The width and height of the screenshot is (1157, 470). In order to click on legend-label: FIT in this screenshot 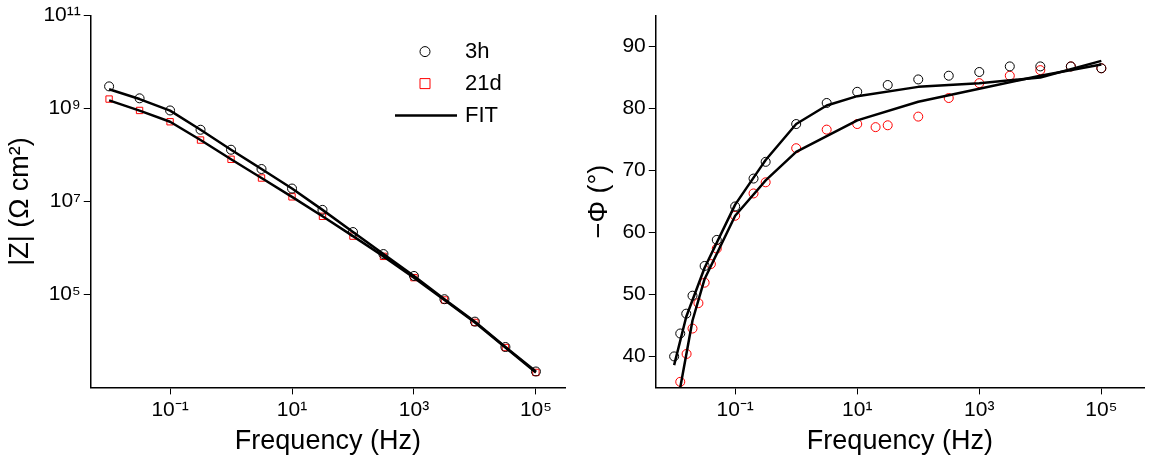, I will do `click(481, 114)`.